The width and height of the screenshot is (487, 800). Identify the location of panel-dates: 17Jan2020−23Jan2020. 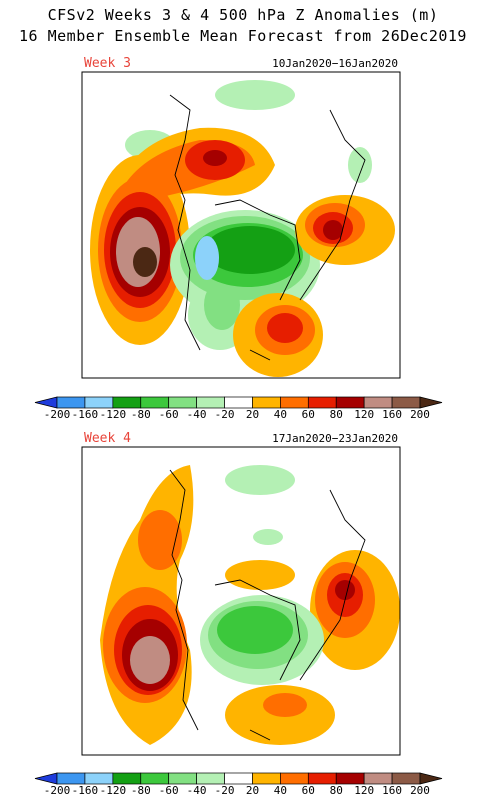
(335, 438).